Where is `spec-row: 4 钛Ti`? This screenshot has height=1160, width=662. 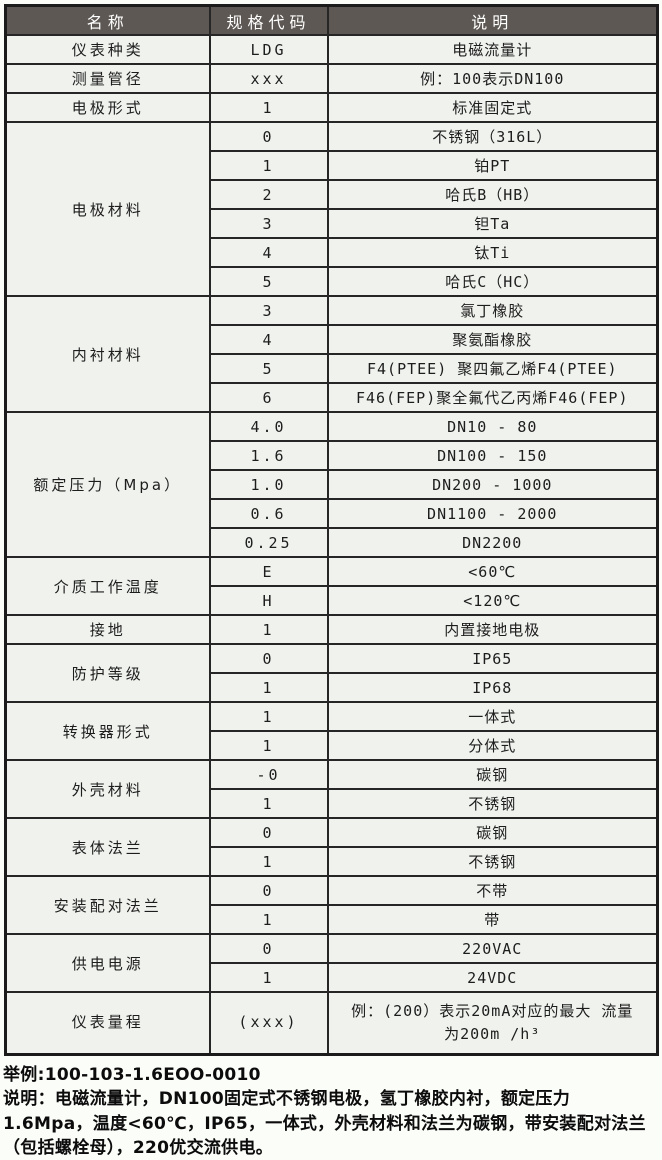 spec-row: 4 钛Ti is located at coordinates (332, 252).